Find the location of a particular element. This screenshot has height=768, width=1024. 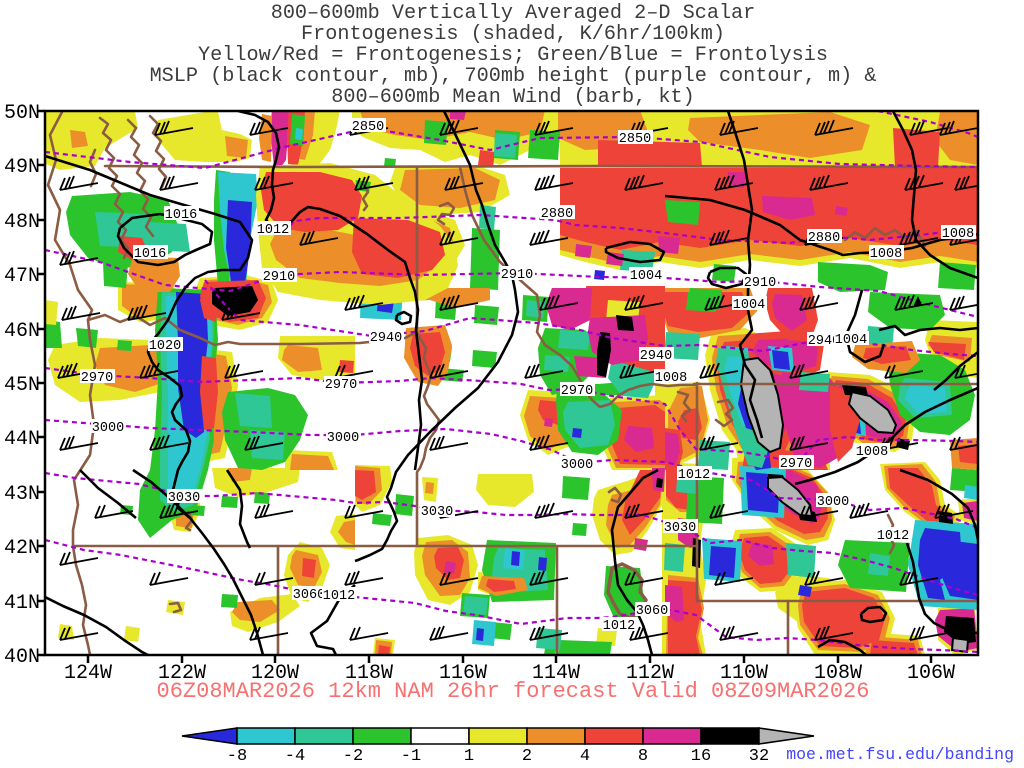

svg-text: 32 is located at coordinates (759, 756).